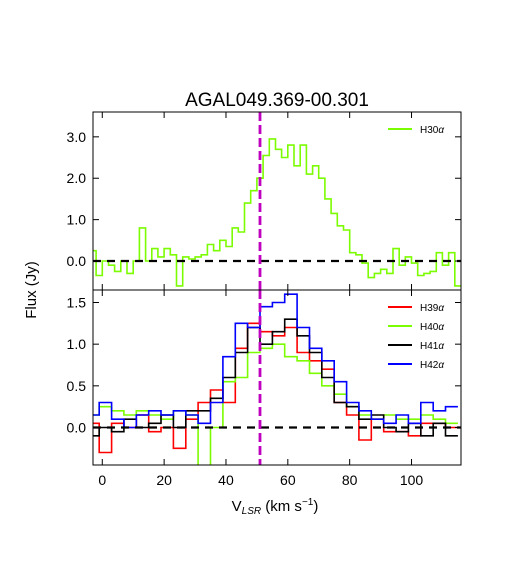 Image resolution: width=512 pixels, height=567 pixels. I want to click on legend-label-main: H30, so click(429, 130).